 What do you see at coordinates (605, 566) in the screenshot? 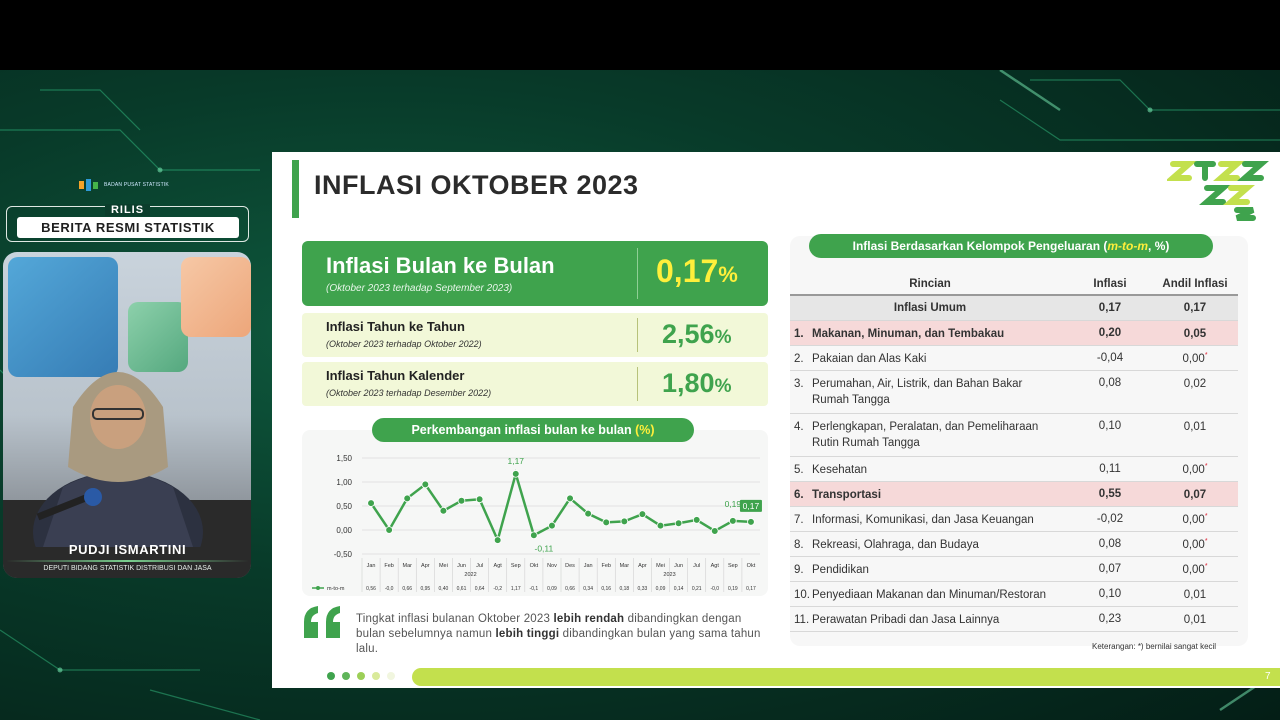
I see `x-tick-label: Feb` at bounding box center [605, 566].